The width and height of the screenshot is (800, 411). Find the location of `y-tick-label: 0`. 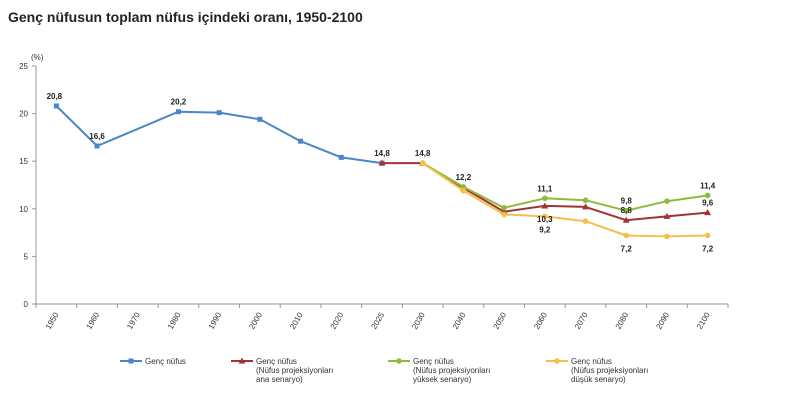

y-tick-label: 0 is located at coordinates (26, 304).